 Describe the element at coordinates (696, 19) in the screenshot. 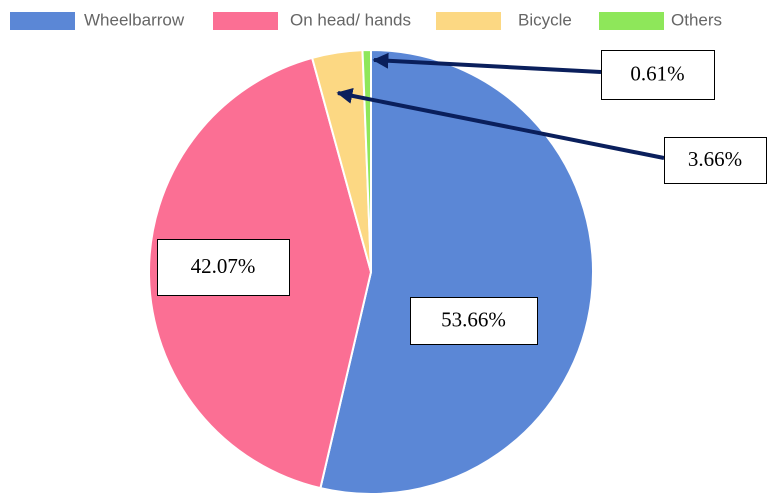

I see `legend-label: Others` at that location.